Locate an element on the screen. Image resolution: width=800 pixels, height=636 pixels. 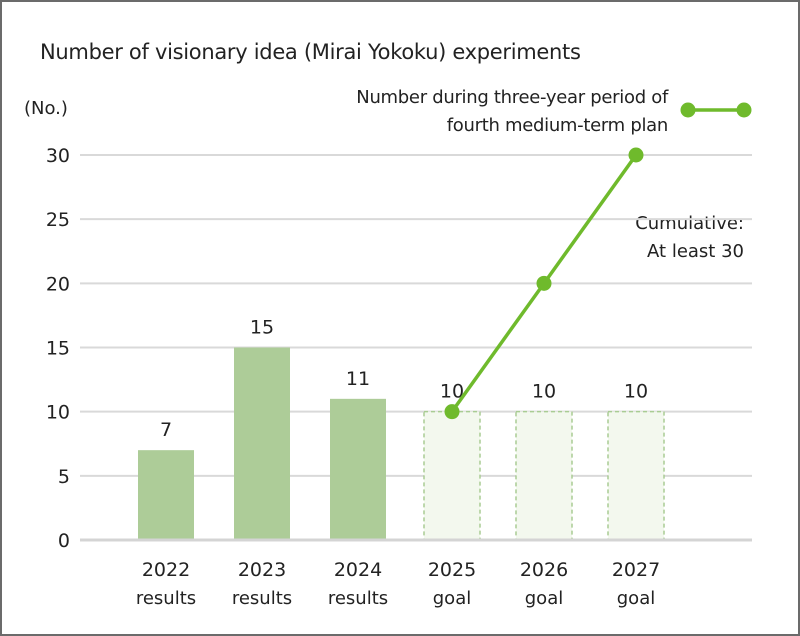
bar-value-label: 7 is located at coordinates (166, 430).